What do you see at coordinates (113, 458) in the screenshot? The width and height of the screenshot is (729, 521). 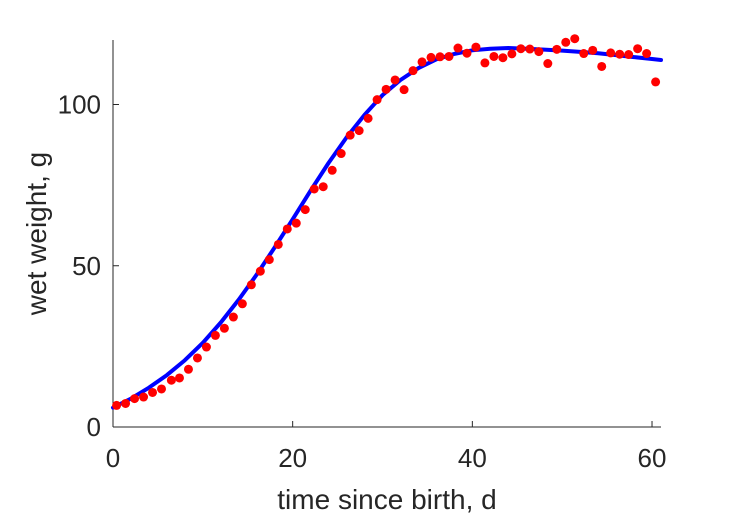 I see `x-tick-label: 0` at bounding box center [113, 458].